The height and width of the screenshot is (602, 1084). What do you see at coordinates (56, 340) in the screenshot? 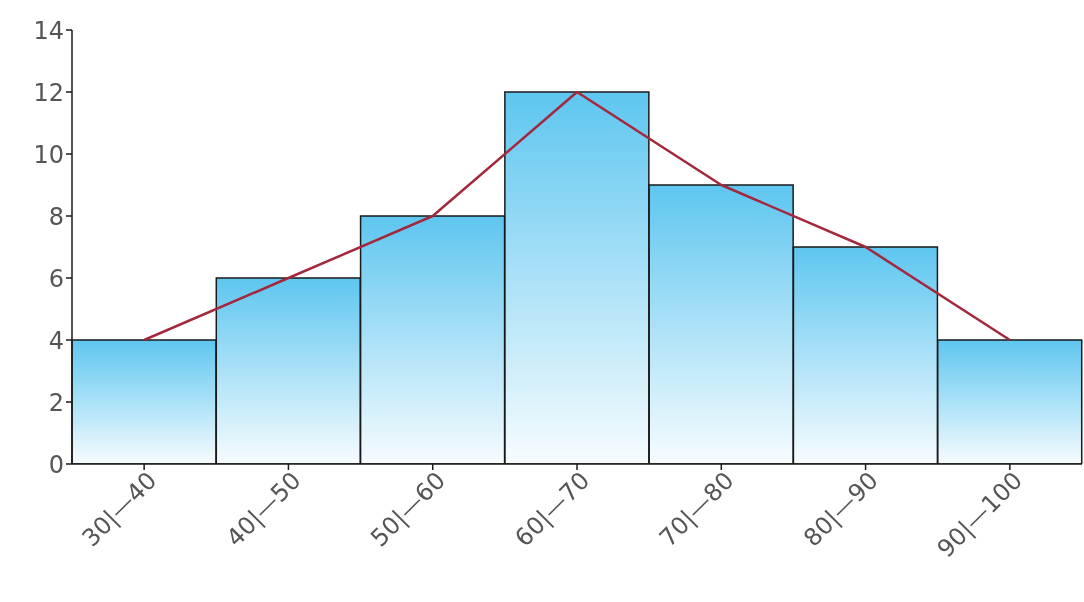
I see `y-tick-label: 4` at bounding box center [56, 340].